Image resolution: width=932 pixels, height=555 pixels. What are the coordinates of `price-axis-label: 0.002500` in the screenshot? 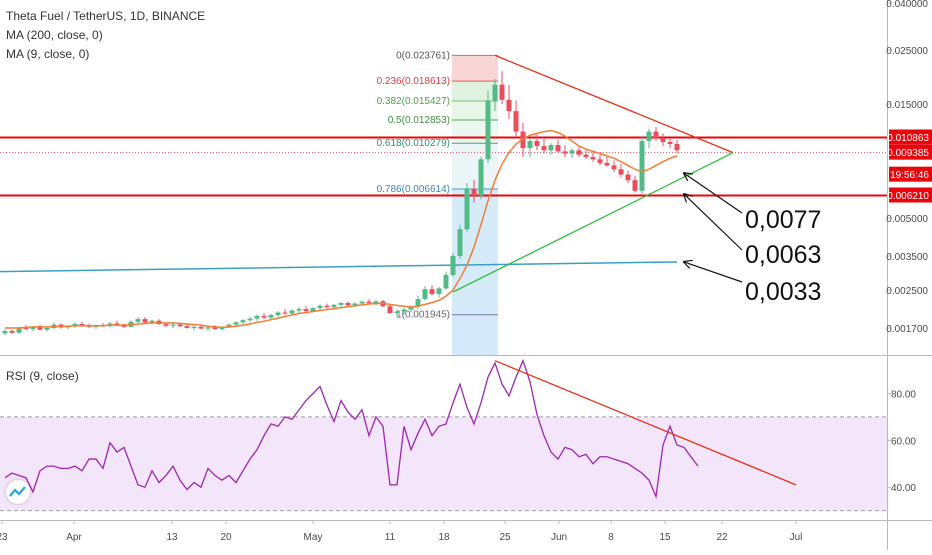 It's located at (907, 291).